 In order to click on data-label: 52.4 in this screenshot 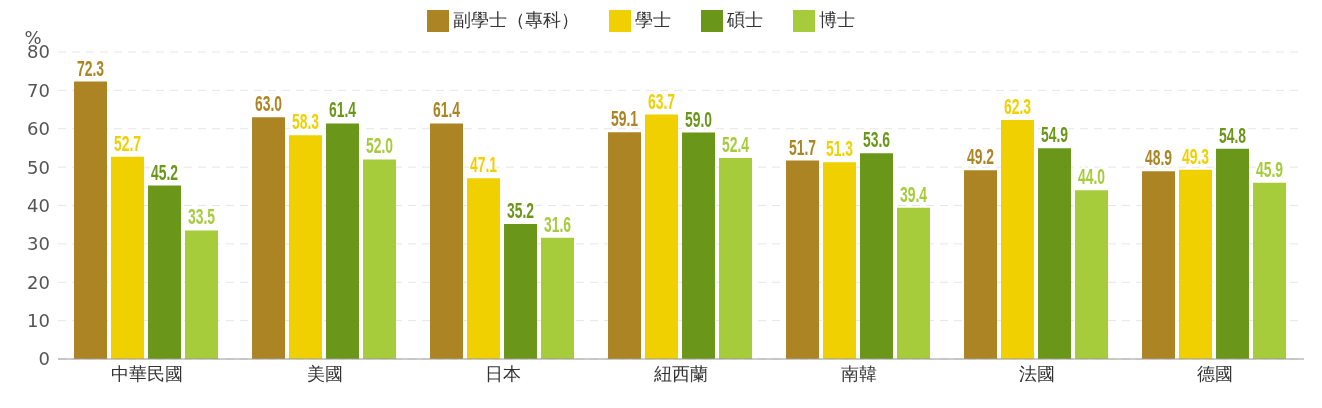, I will do `click(743, 144)`.